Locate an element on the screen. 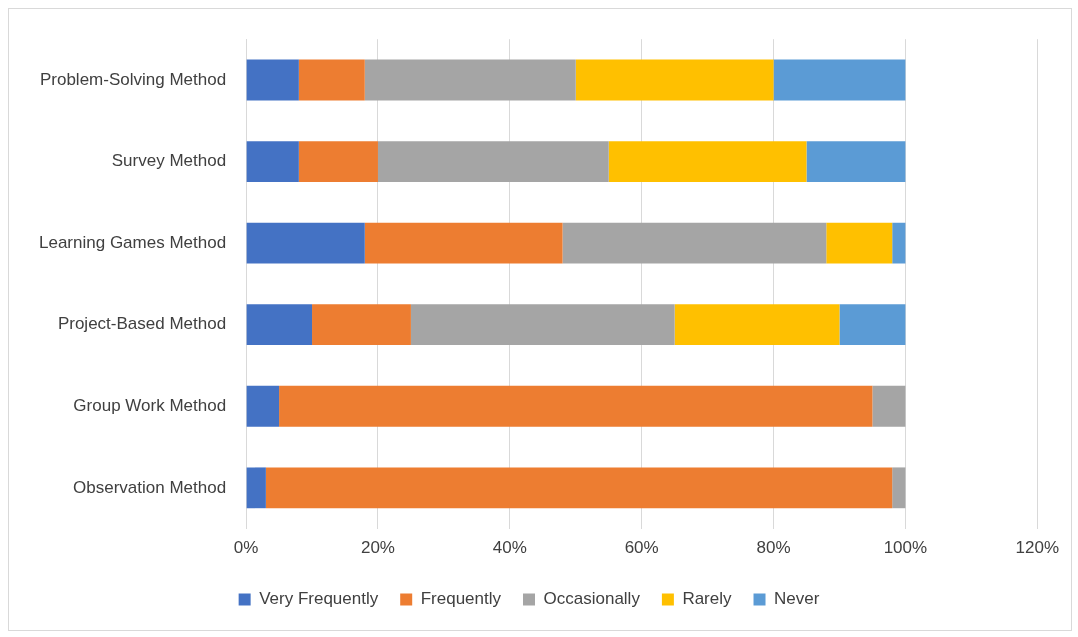 The width and height of the screenshot is (1078, 637). legend-label: Rarely is located at coordinates (707, 599).